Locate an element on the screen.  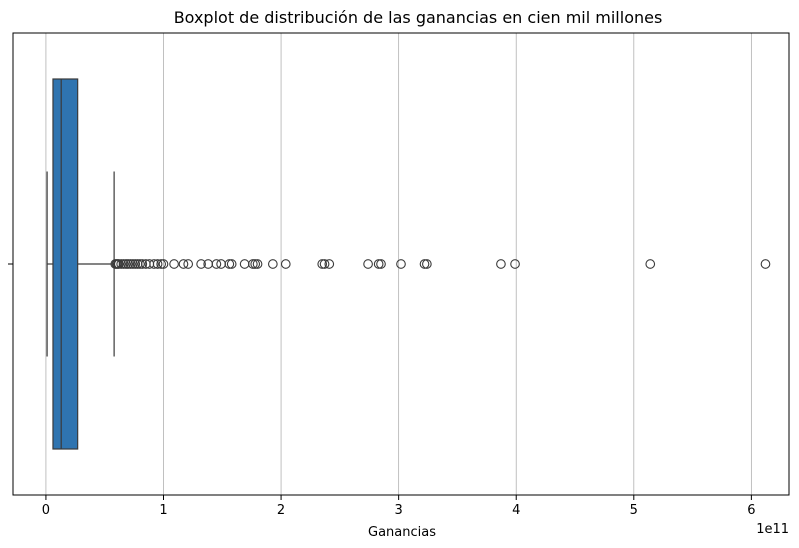
x-axis-offset-label: 1e11 is located at coordinates (772, 529).